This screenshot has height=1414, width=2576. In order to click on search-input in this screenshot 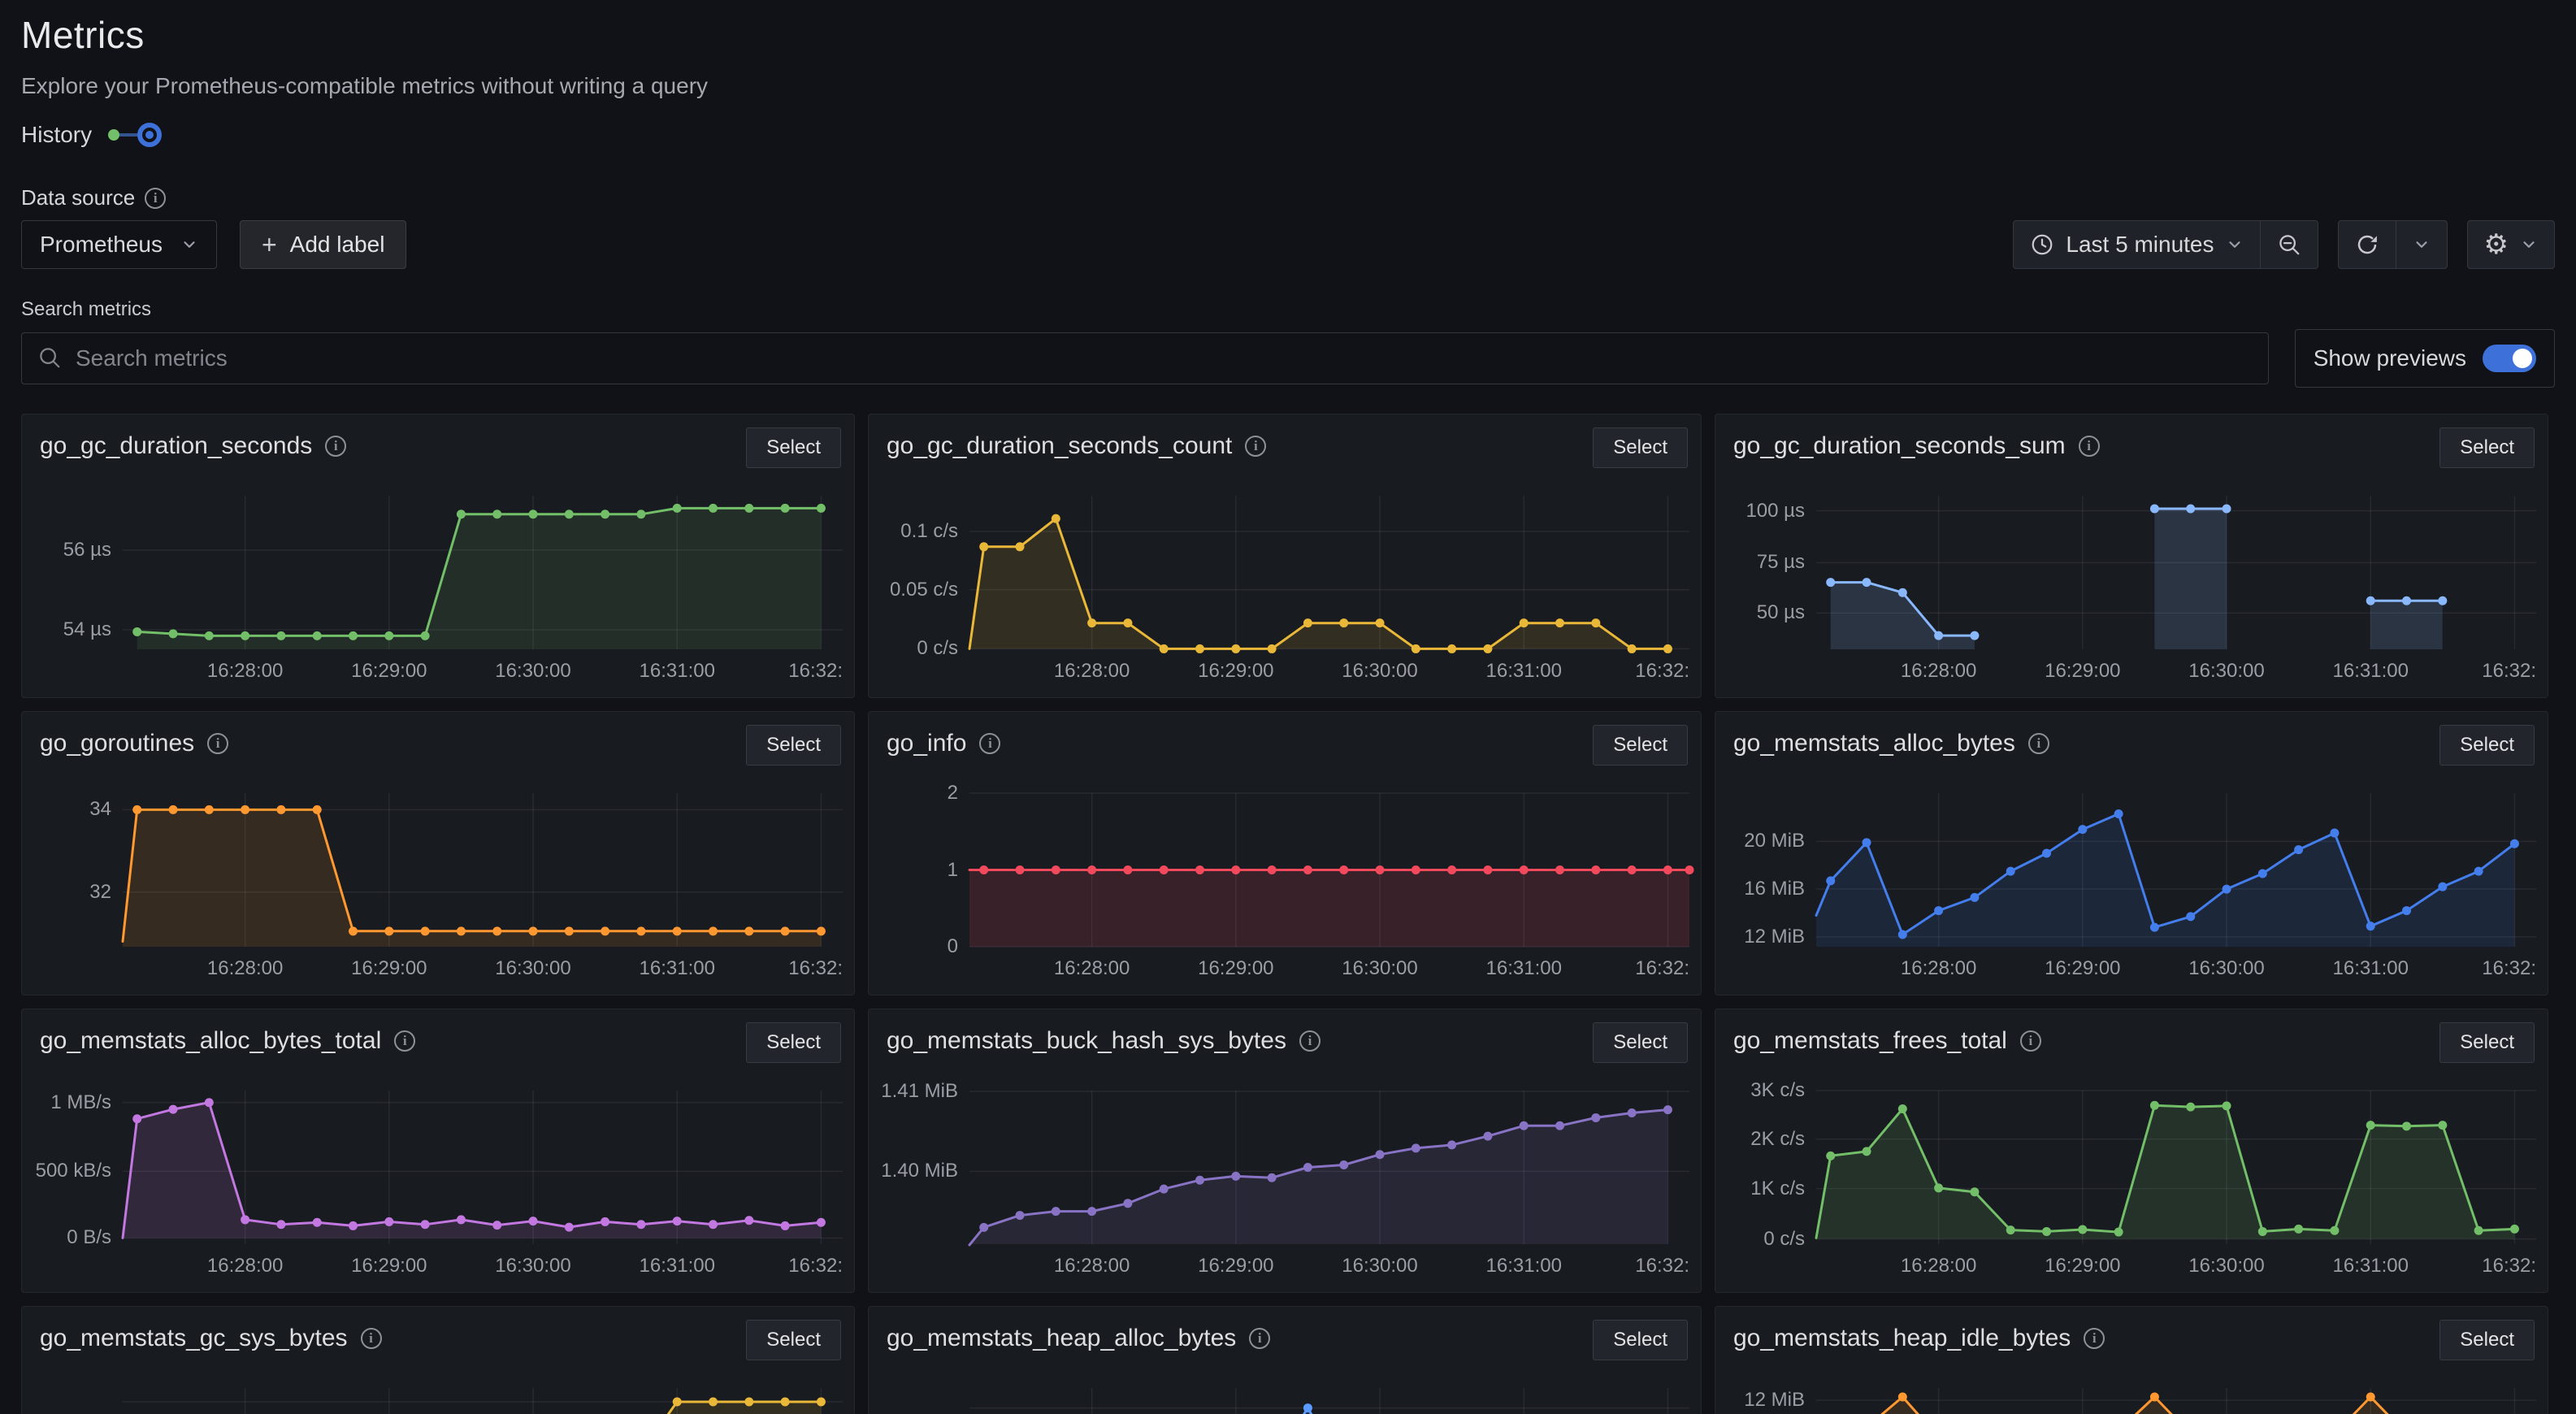, I will do `click(1145, 358)`.